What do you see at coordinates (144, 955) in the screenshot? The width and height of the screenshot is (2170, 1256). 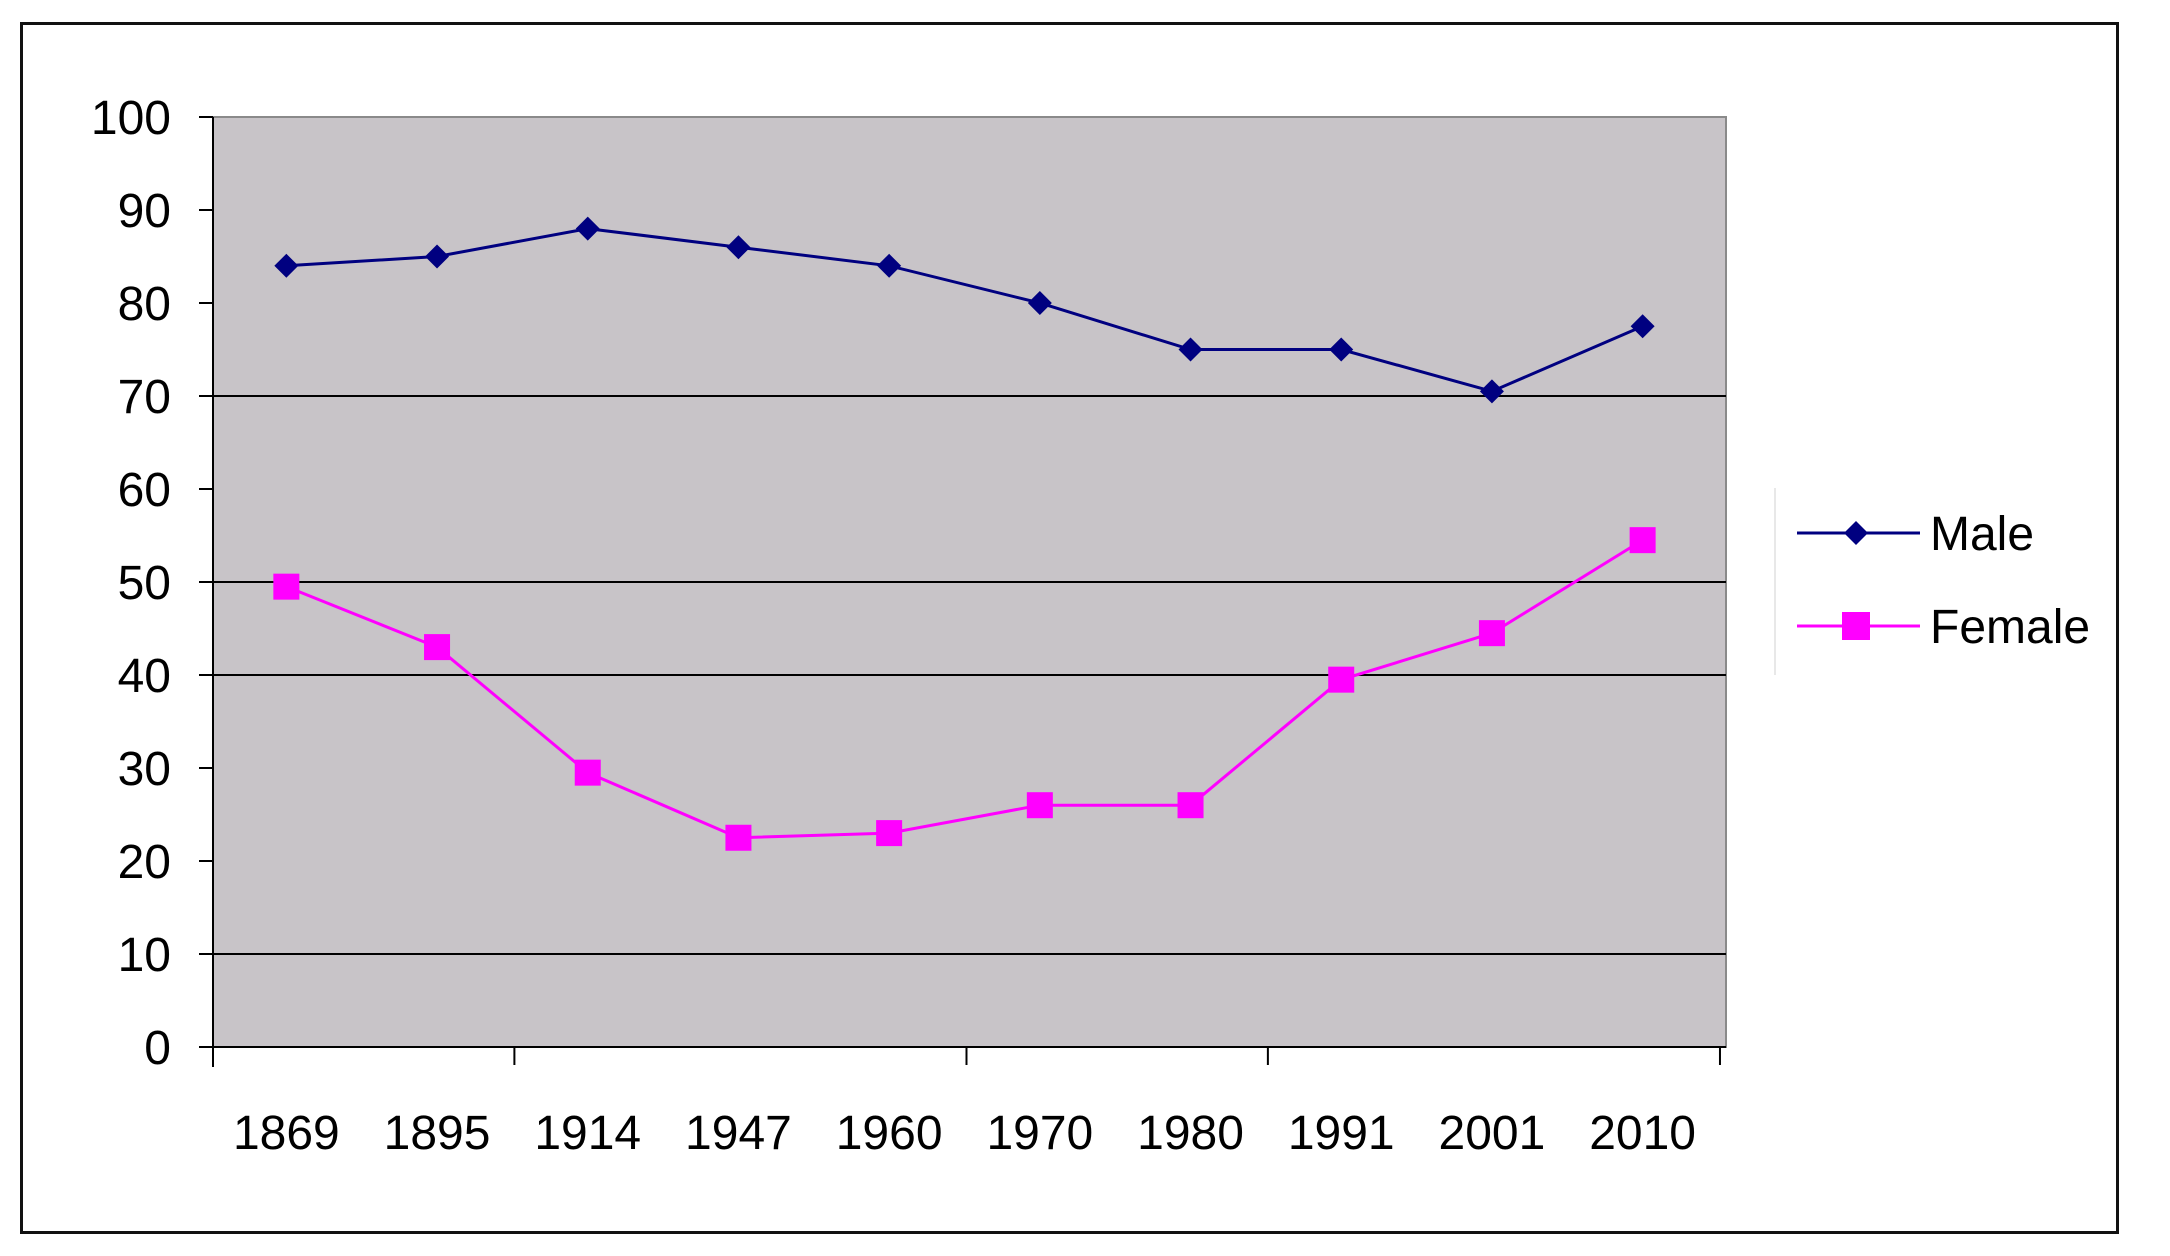 I see `y-tick-label: 10` at bounding box center [144, 955].